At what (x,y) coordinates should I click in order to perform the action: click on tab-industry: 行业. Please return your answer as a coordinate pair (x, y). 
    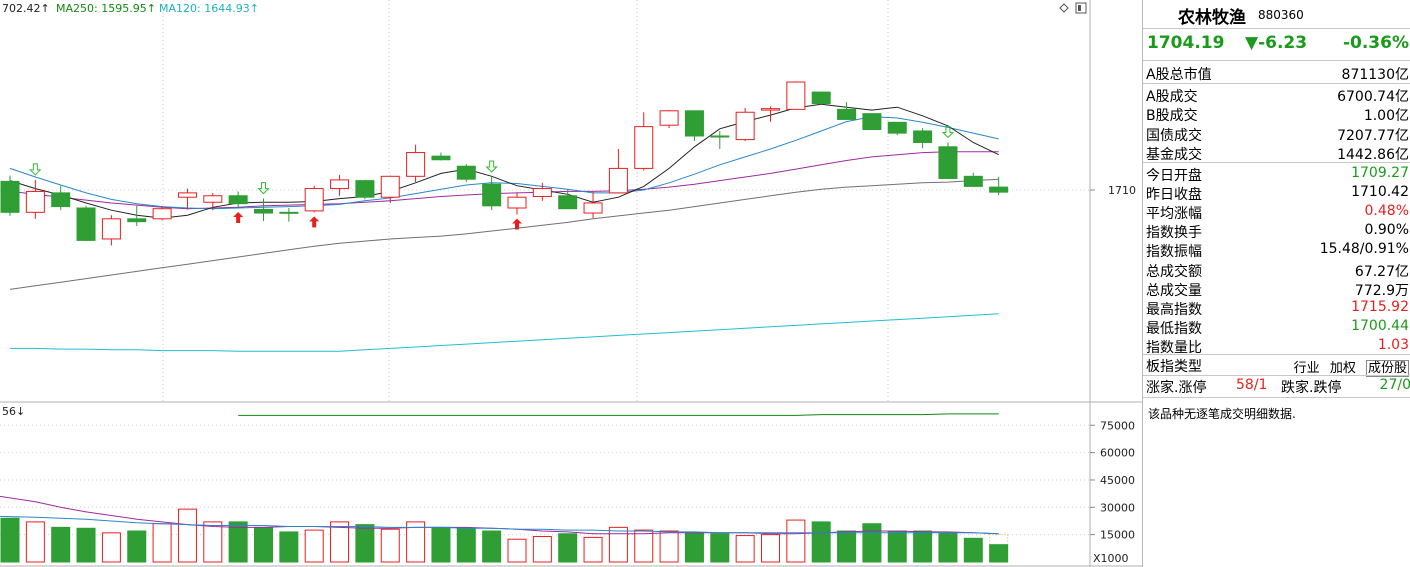
    Looking at the image, I should click on (1306, 368).